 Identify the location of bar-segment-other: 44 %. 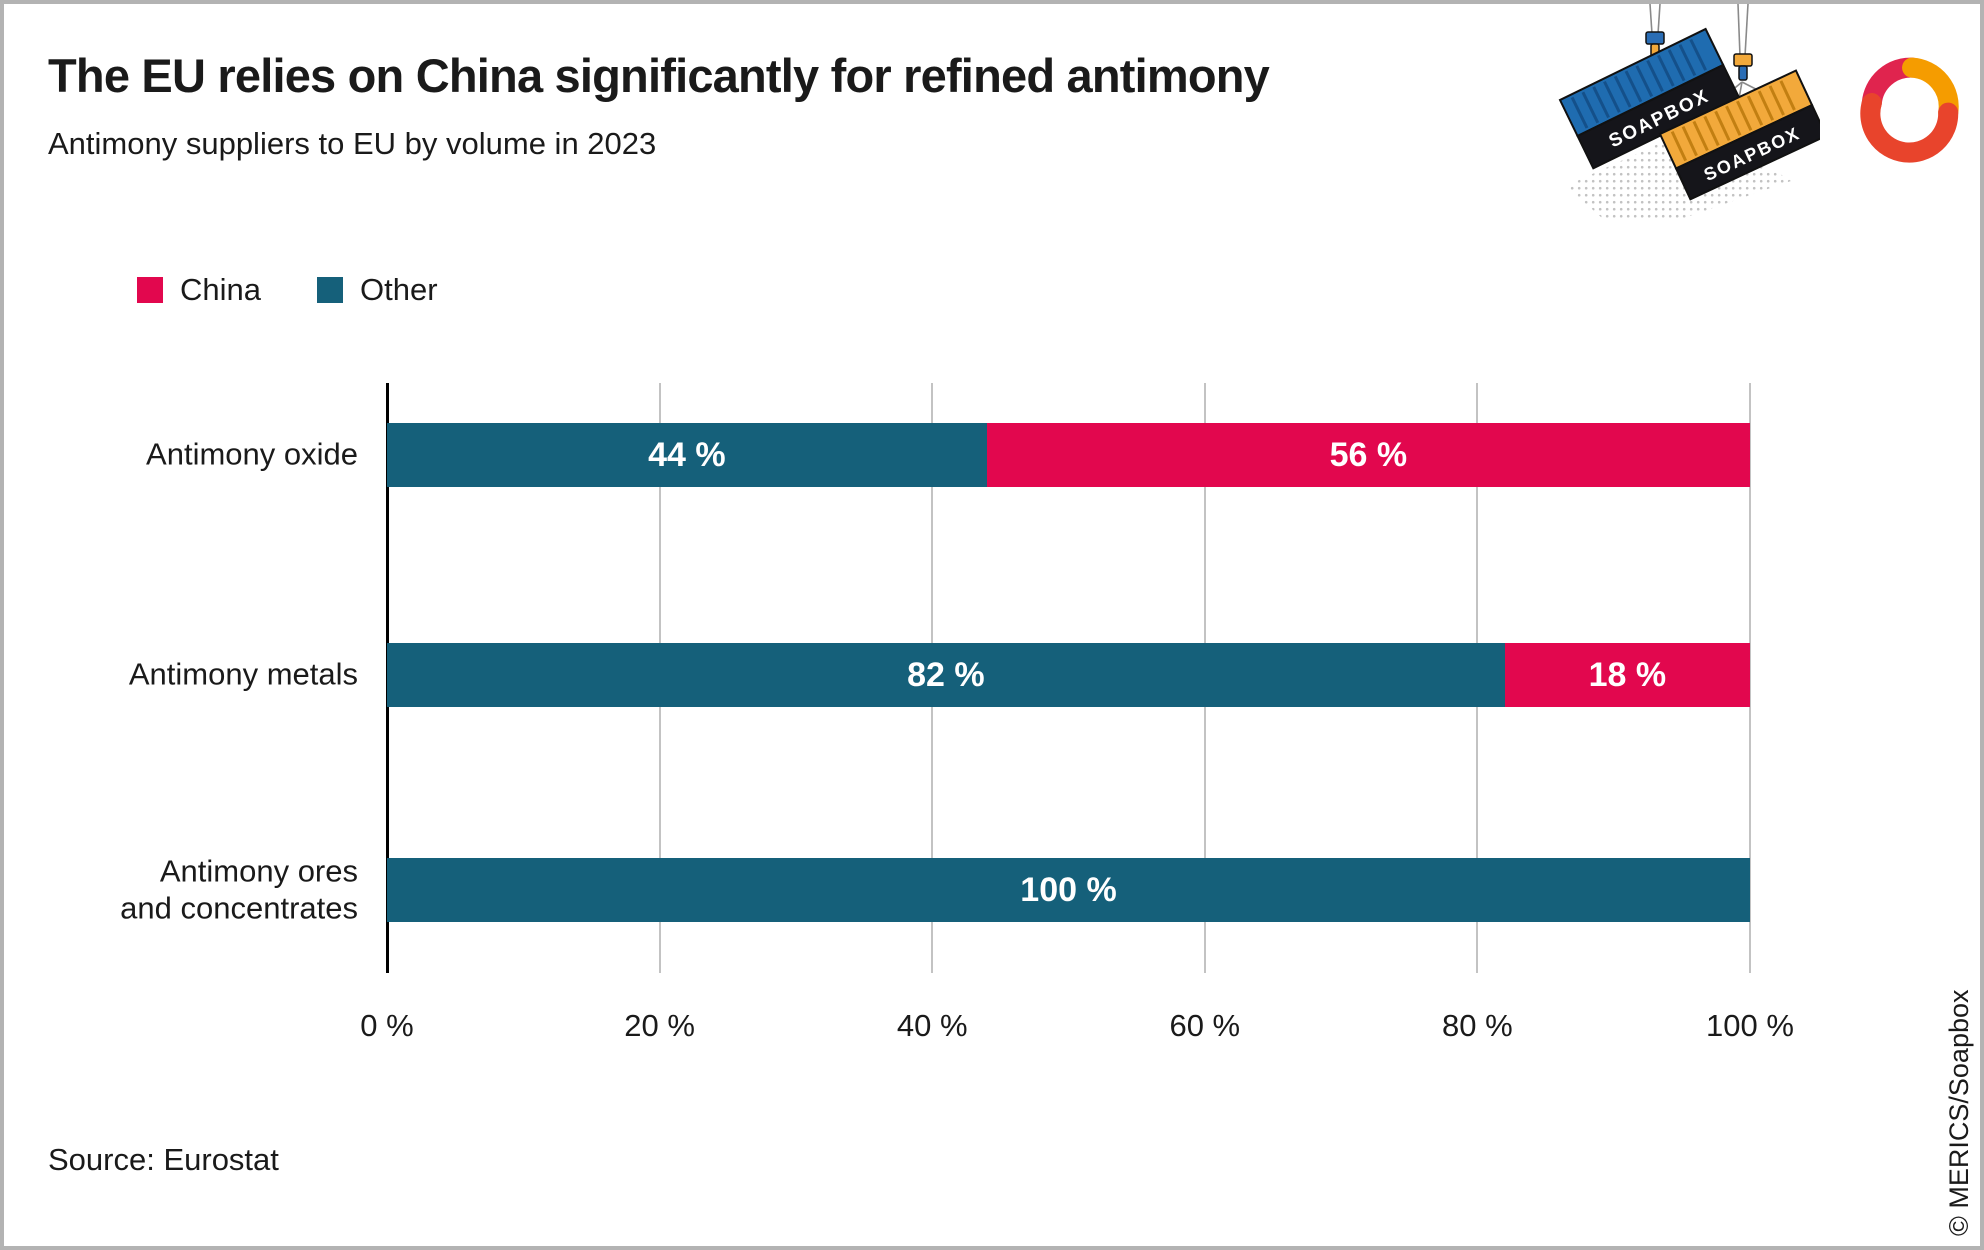
(687, 455).